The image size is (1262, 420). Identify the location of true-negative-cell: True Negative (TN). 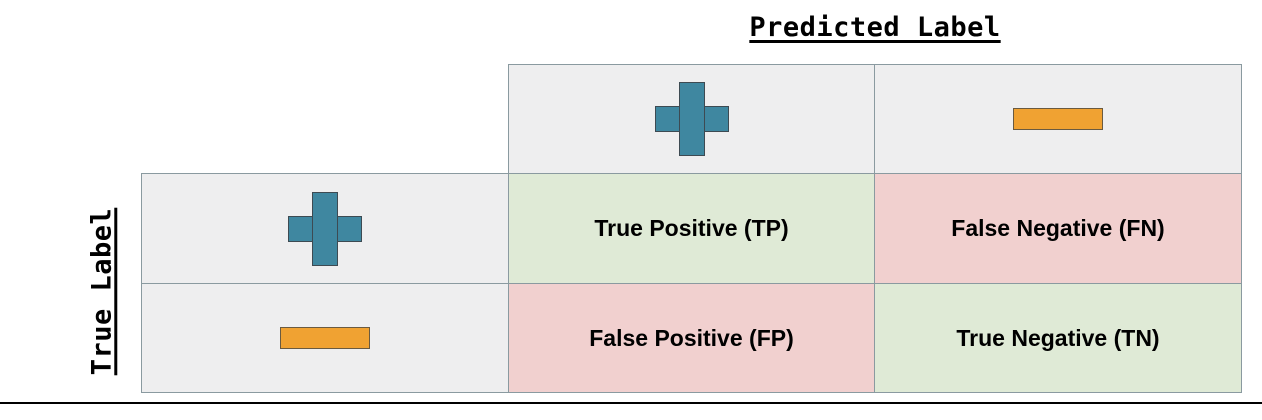
(1058, 338).